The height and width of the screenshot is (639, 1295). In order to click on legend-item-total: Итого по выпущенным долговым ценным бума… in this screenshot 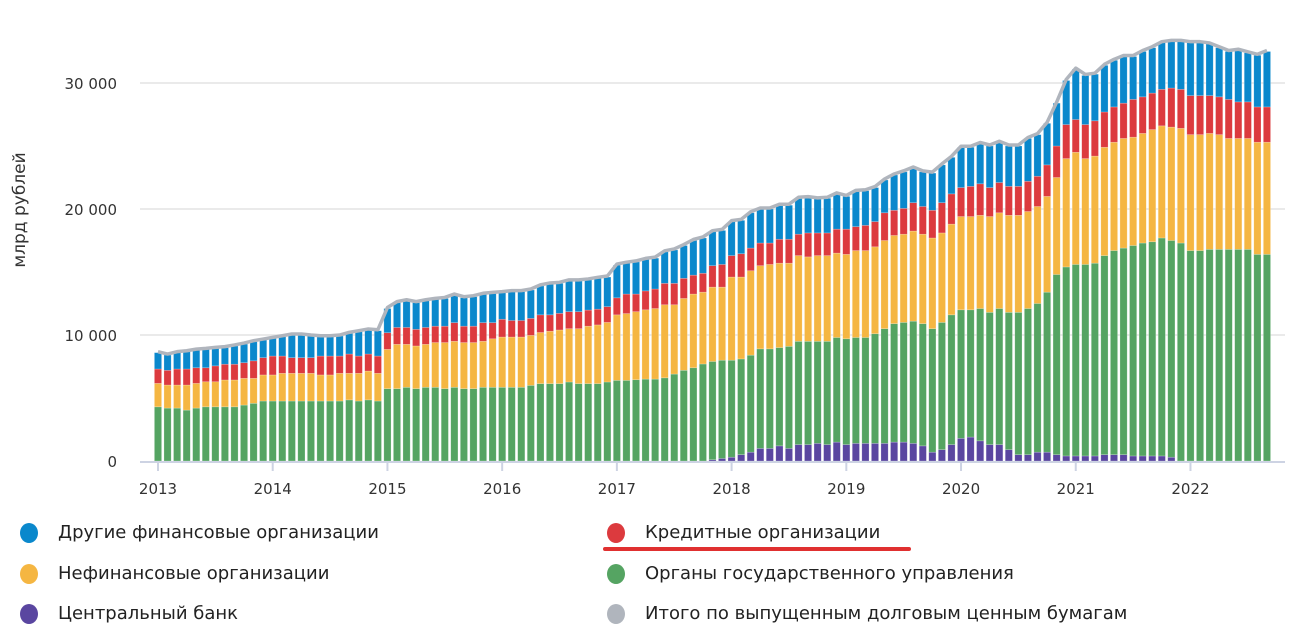, I will do `click(867, 613)`.